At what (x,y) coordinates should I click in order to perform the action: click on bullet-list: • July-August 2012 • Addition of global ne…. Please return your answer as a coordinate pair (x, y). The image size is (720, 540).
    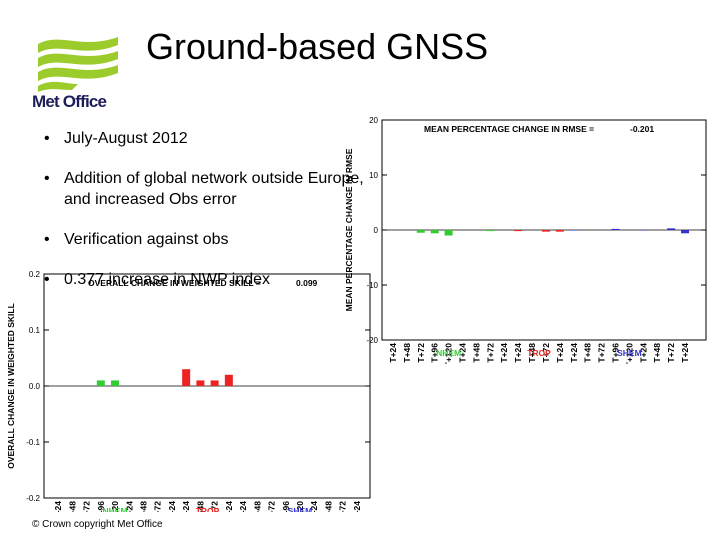
    Looking at the image, I should click on (210, 209).